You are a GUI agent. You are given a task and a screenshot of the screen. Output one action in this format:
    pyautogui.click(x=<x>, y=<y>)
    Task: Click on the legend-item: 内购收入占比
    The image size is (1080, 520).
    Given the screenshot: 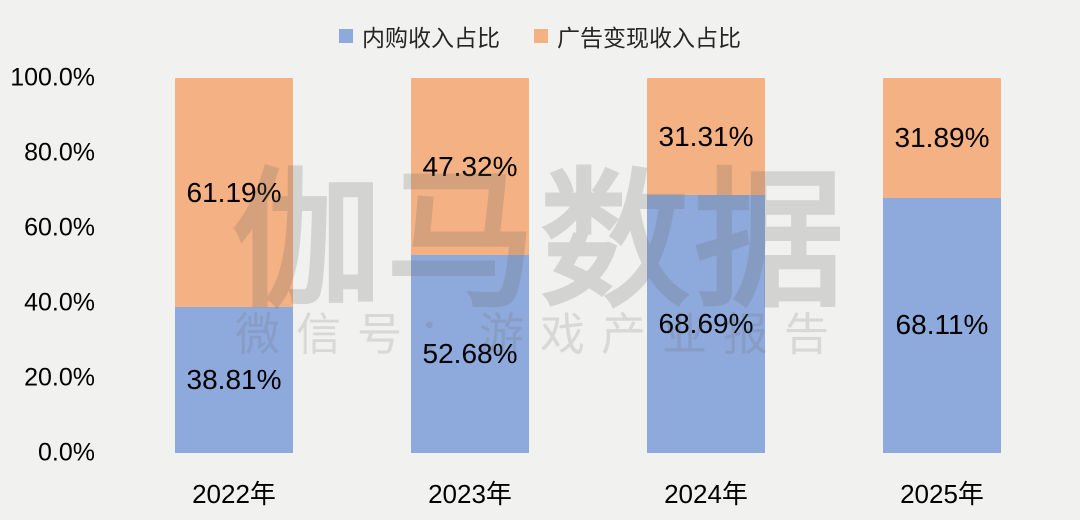 What is the action you would take?
    pyautogui.click(x=419, y=36)
    